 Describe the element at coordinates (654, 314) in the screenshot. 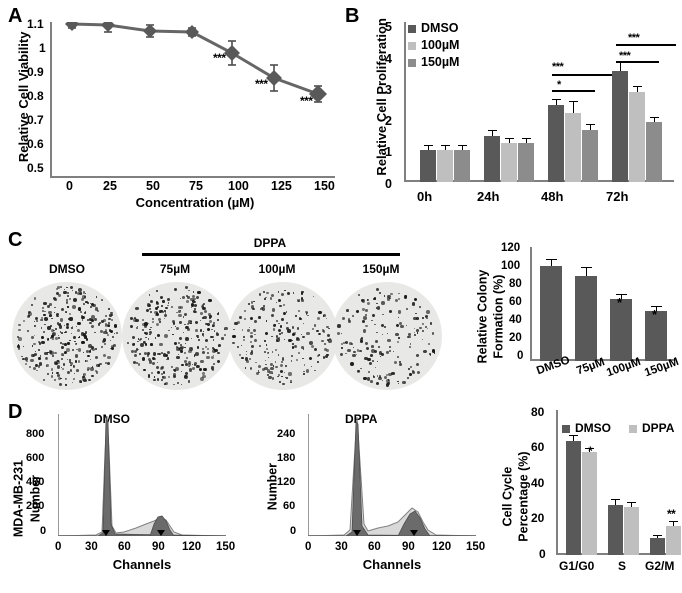

I see `panel-c-sig-150um: *` at that location.